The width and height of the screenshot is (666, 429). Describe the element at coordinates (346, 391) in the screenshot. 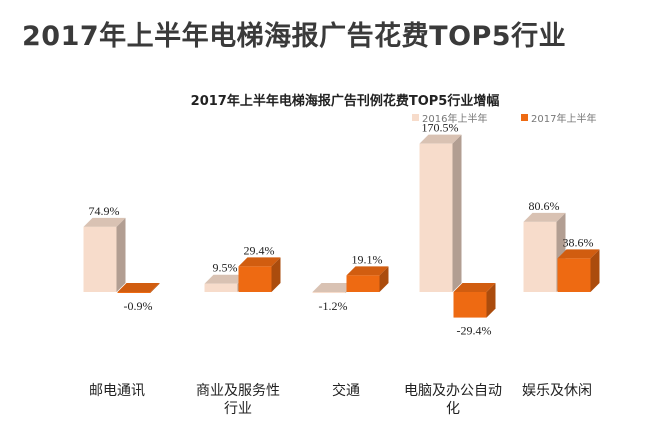

I see `category-label: 交通` at that location.